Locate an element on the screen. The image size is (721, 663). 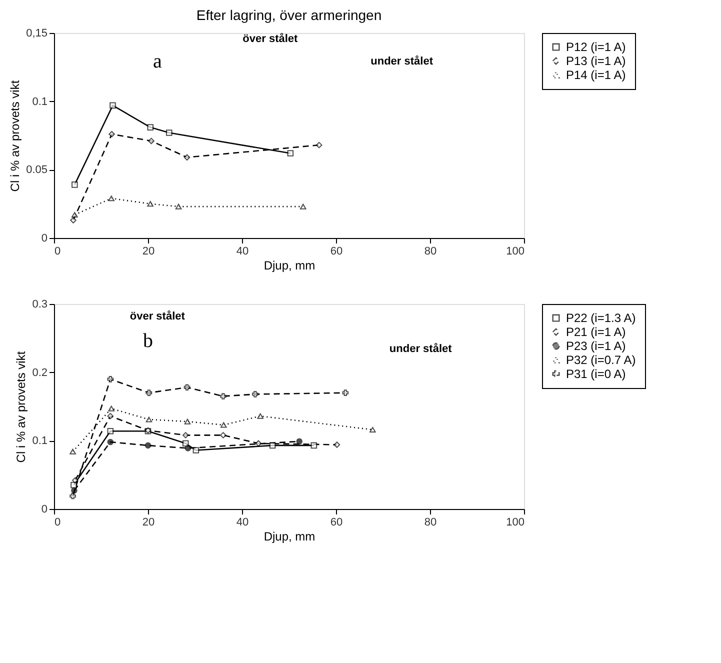
annotation: b is located at coordinates (148, 341).